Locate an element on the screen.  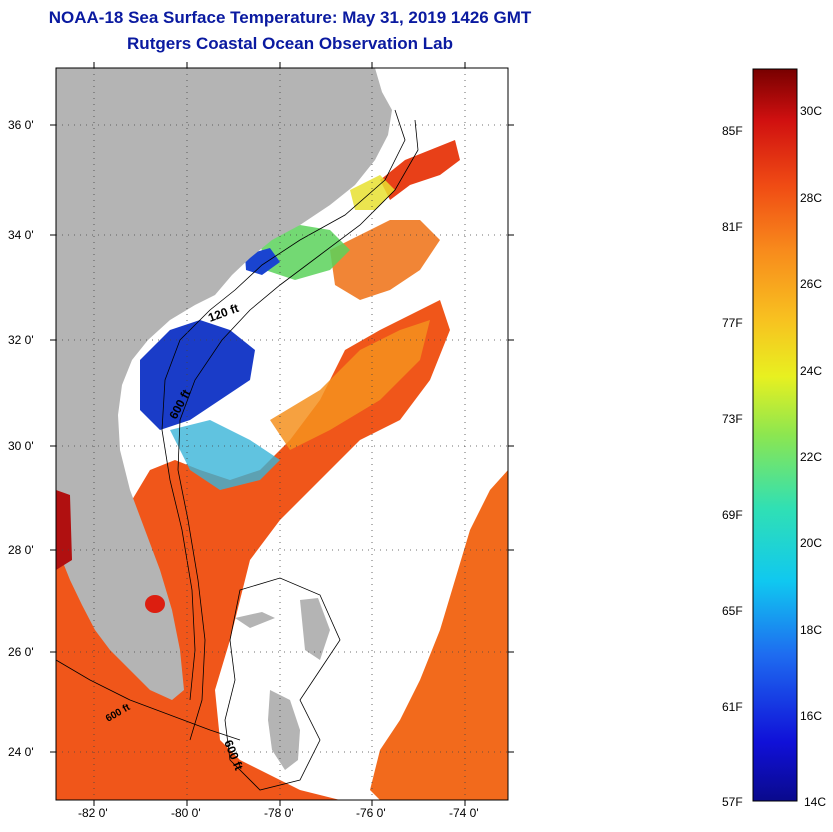
colorbar-label-c: 22C is located at coordinates (811, 457).